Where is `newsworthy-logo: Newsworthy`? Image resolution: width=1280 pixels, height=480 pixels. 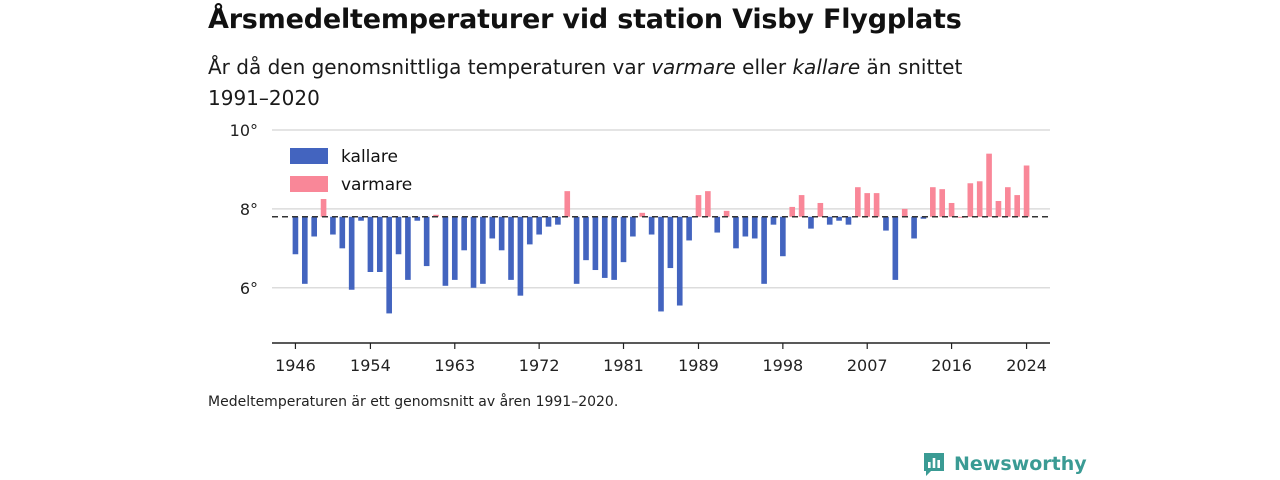 newsworthy-logo: Newsworthy is located at coordinates (1004, 464).